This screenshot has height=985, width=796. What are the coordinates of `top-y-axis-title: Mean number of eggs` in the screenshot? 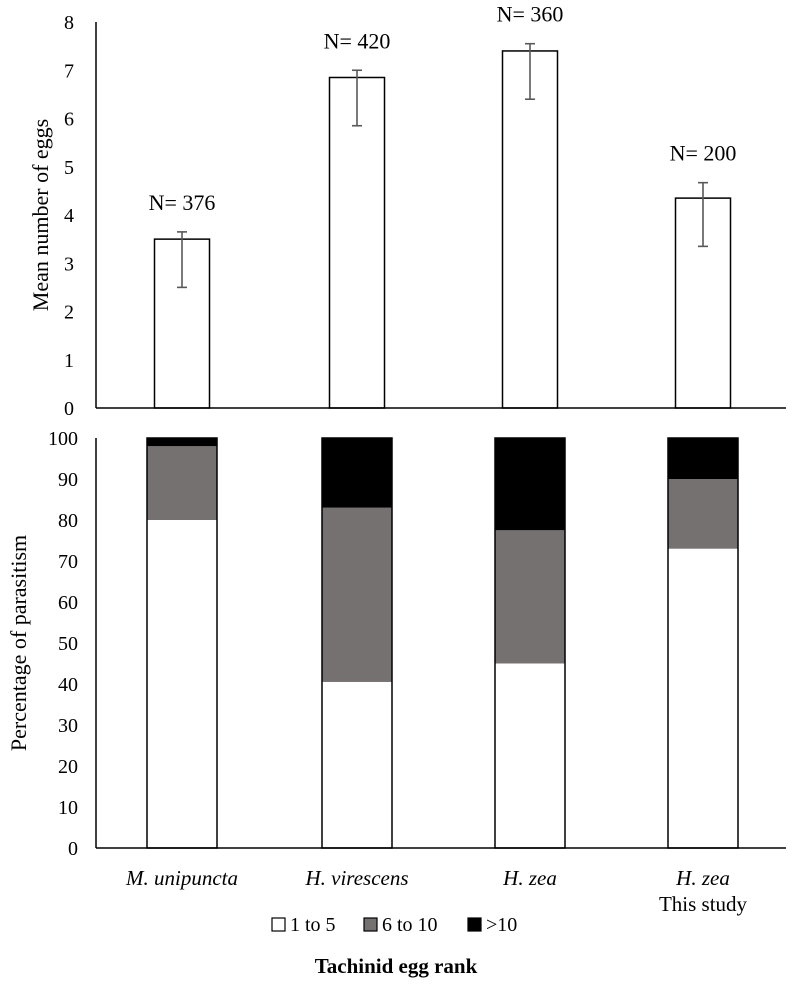 It's located at (40, 215).